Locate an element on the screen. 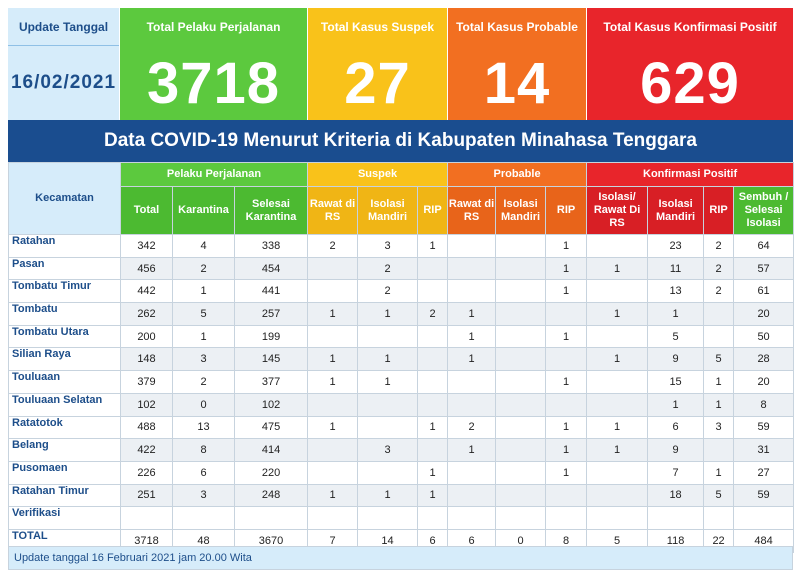 This screenshot has height=578, width=800. card-label: Total Kasus Konfirmasi Positif is located at coordinates (690, 27).